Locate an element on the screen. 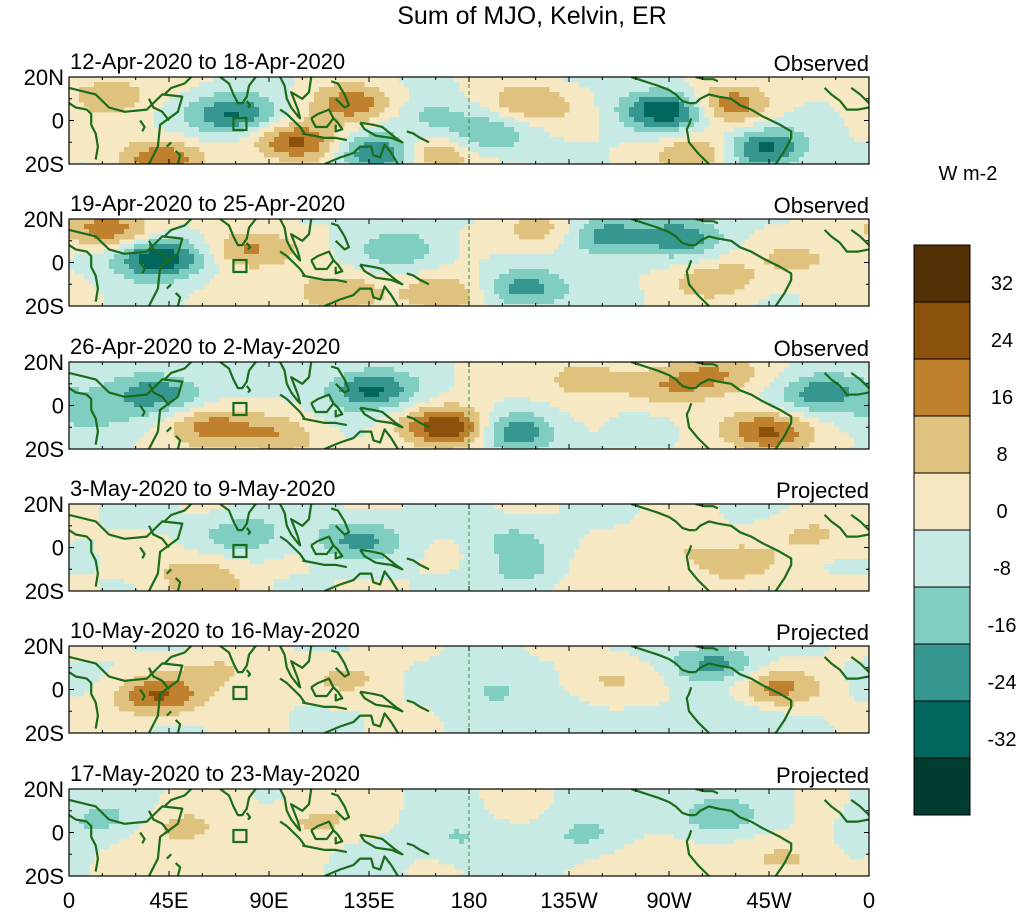 The image size is (1021, 922). panel-date-range: 19-Apr-2020 to 25-Apr-2020 is located at coordinates (207, 203).